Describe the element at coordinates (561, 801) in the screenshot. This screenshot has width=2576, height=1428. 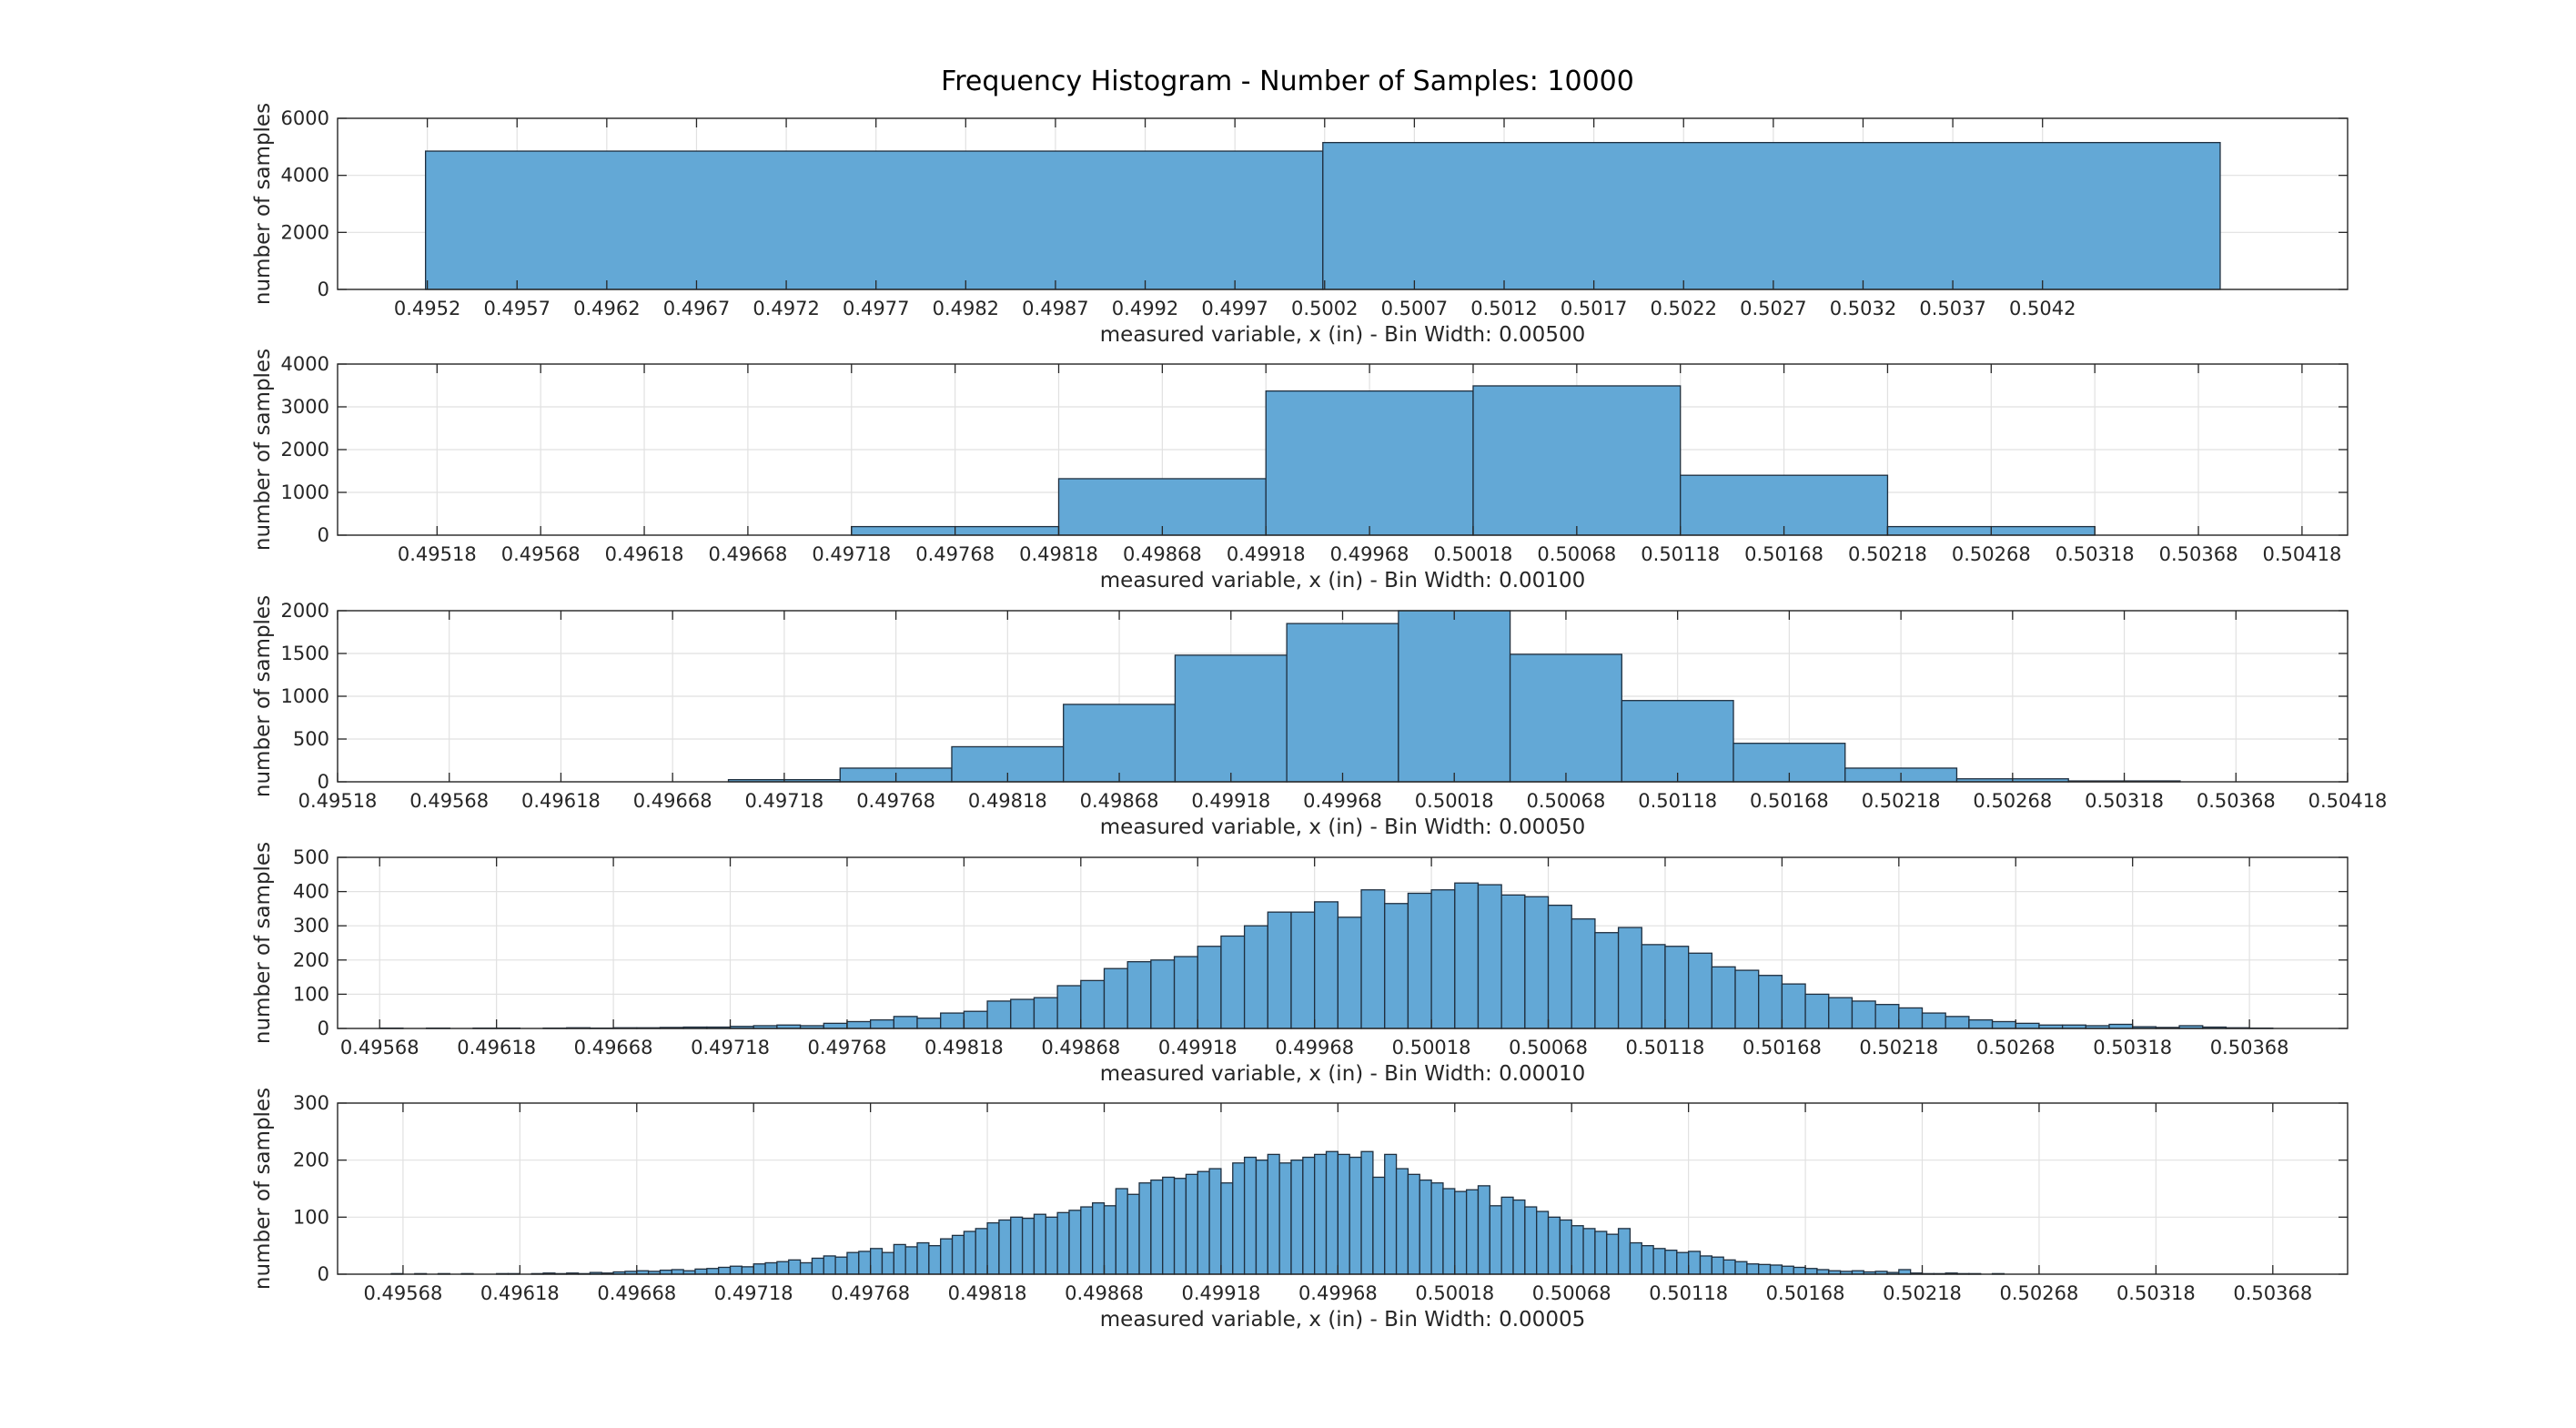
I see `x-tick-label: 0.49618` at that location.